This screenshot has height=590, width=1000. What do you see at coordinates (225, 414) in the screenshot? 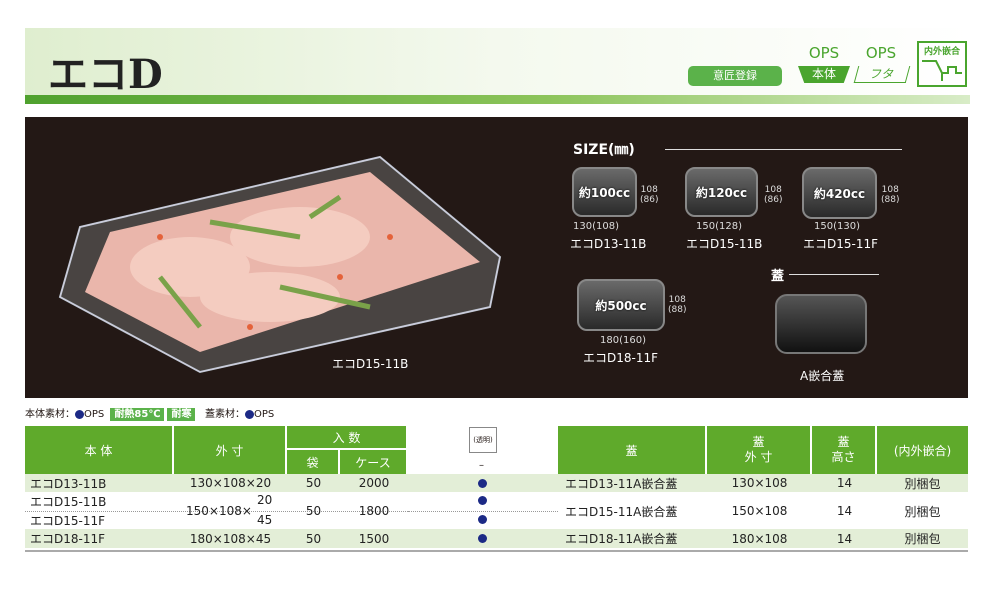
I see `lid-material-label: 蓋素材：` at bounding box center [225, 414].